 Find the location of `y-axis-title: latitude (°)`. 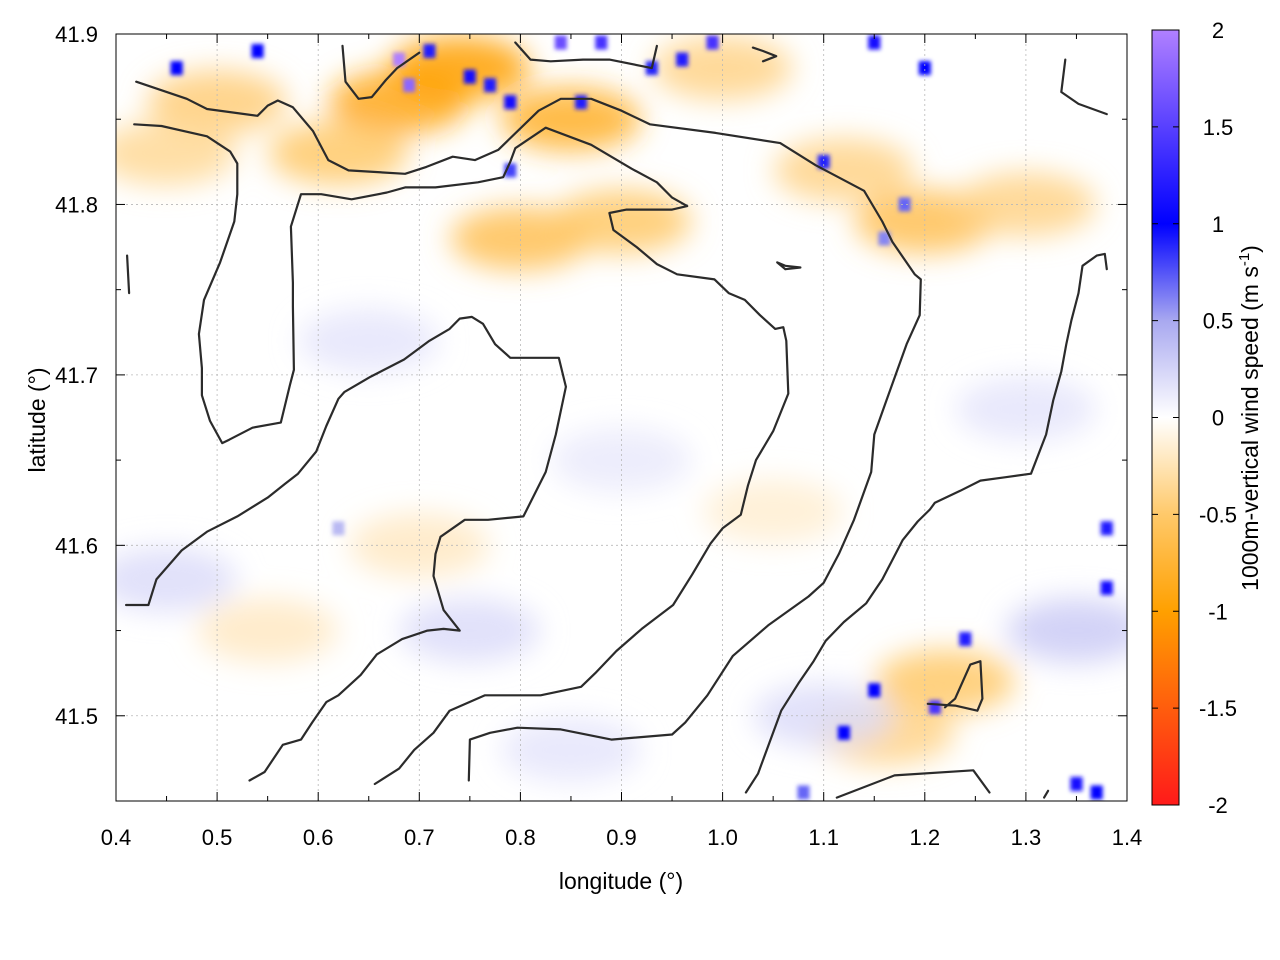

y-axis-title: latitude (°) is located at coordinates (37, 419).